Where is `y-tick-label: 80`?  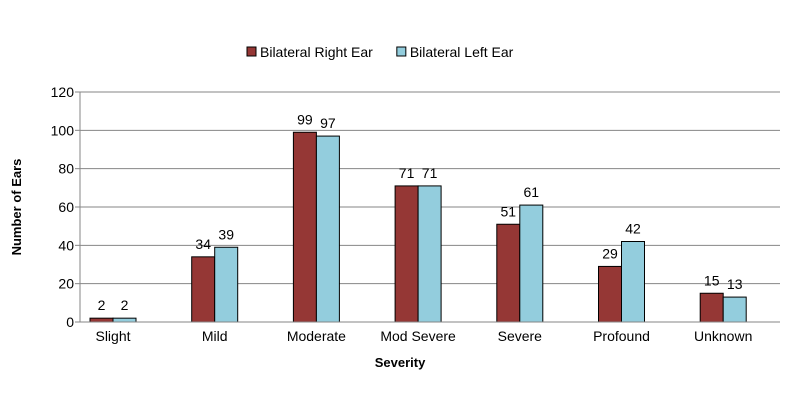 y-tick-label: 80 is located at coordinates (66, 169).